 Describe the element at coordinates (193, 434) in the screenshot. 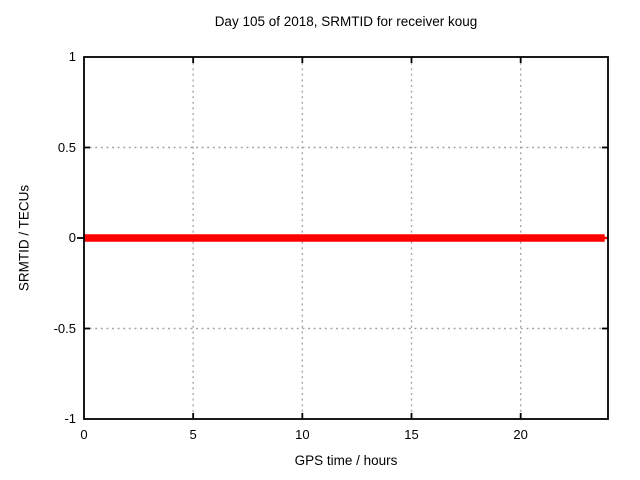

I see `x-tick-label: 5` at that location.